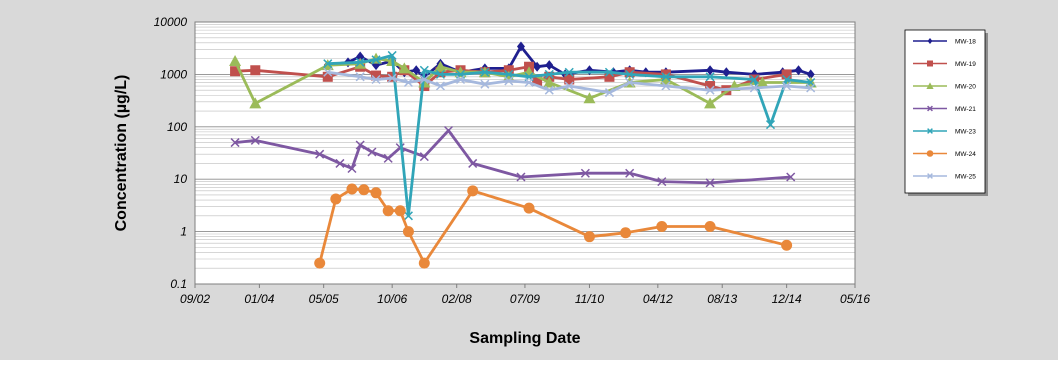 The image size is (1058, 365). What do you see at coordinates (181, 179) in the screenshot?
I see `y-tick-label: 10` at bounding box center [181, 179].